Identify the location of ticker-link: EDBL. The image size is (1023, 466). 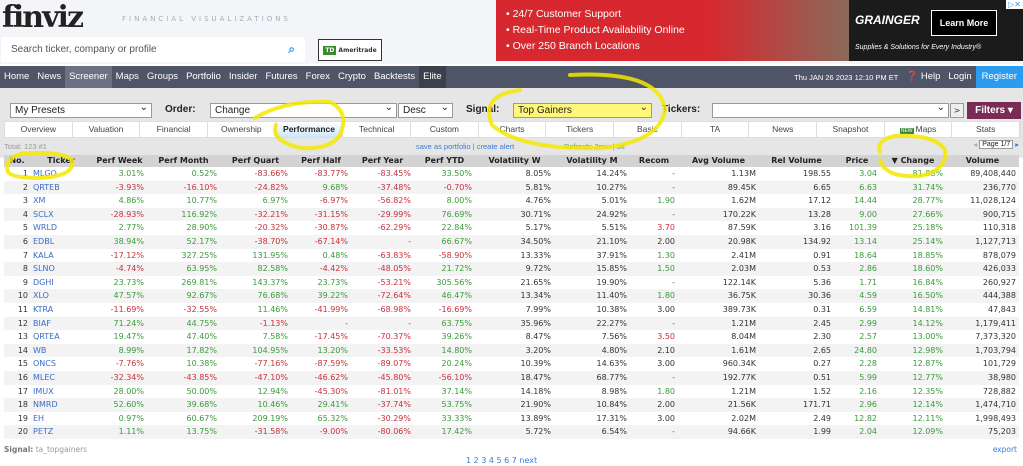
(61, 241).